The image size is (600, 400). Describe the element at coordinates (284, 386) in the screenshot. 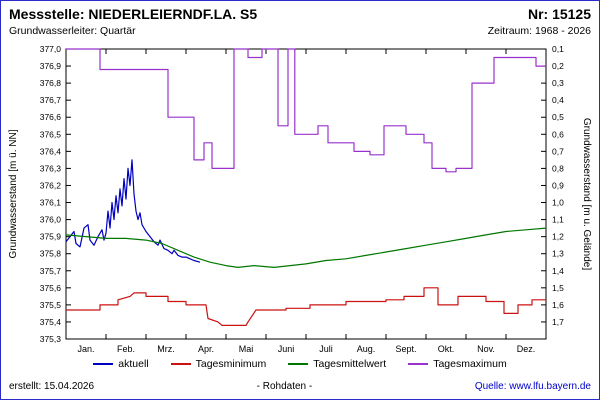

I see `rohdaten-label: - Rohdaten -` at that location.